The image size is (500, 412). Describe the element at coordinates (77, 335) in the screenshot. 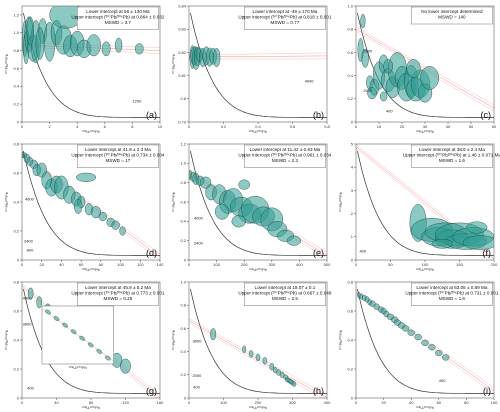

I see `inset-regression` at that location.